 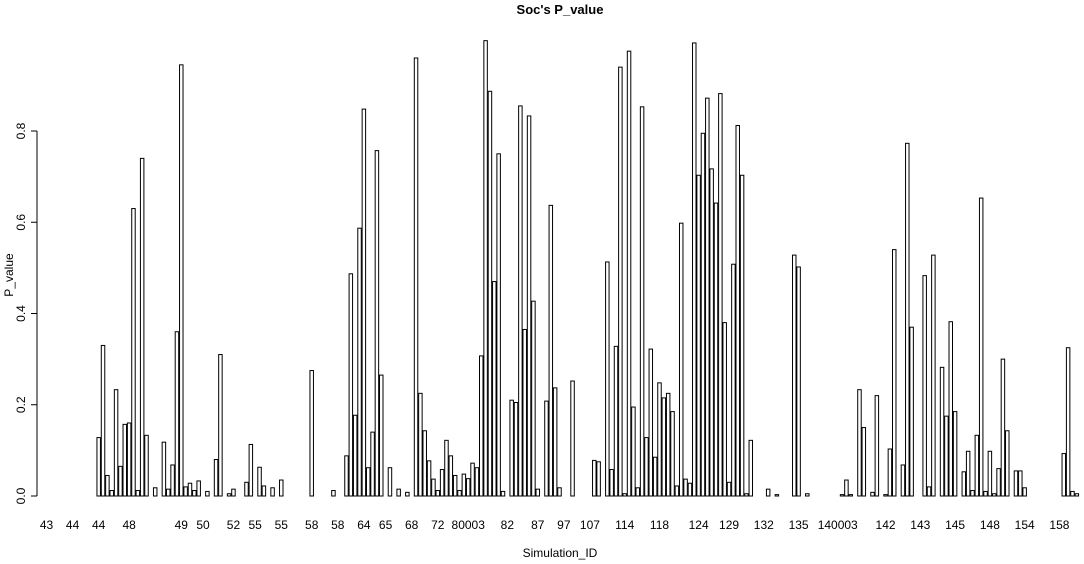 I want to click on y-tick-label: 0.6, so click(x=21, y=222).